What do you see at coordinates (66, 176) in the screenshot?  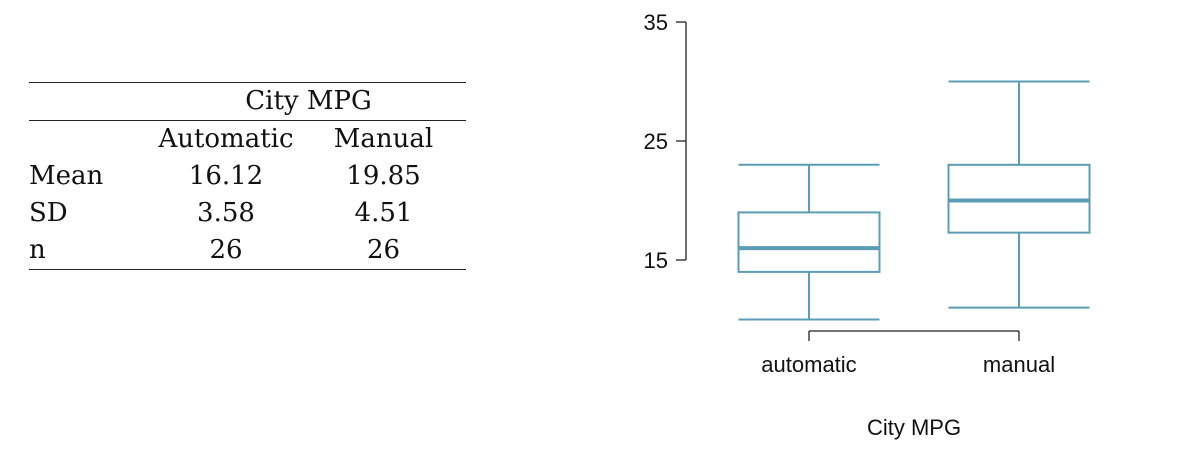 I see `row-label-mean: Mean` at bounding box center [66, 176].